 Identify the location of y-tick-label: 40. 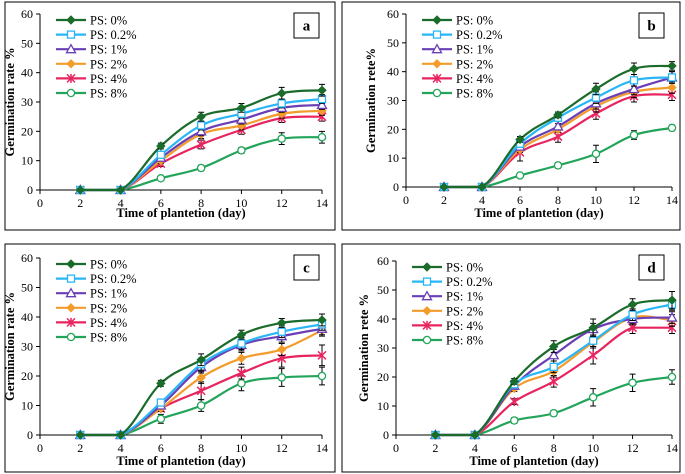
(27, 317).